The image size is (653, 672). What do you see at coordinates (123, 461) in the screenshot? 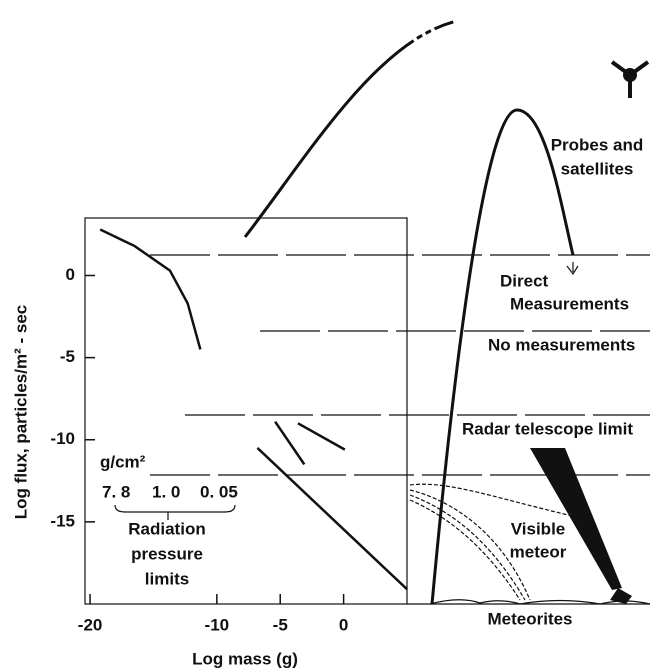
I see `density-unit: g/cm²` at bounding box center [123, 461].